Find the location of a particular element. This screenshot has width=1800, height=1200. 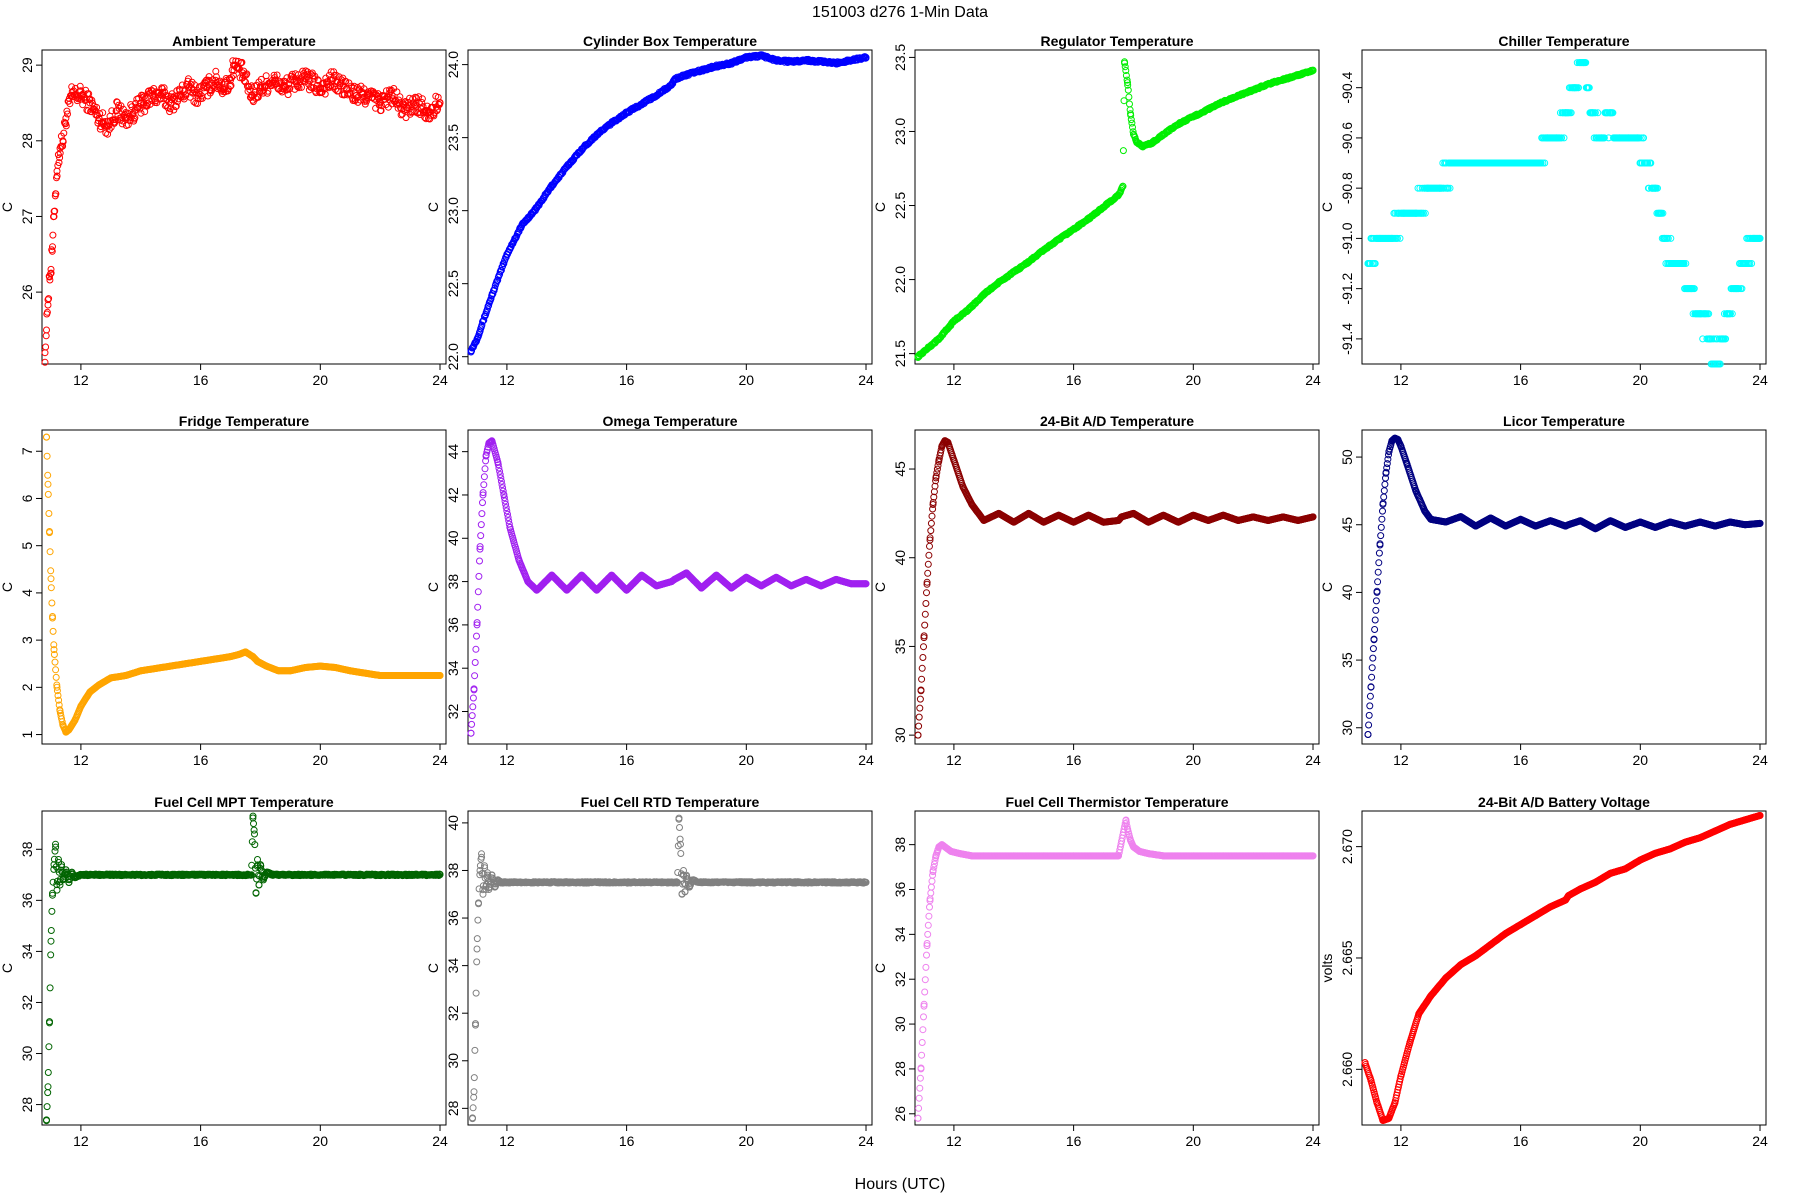

y-tick-label: 2 is located at coordinates (27, 687).